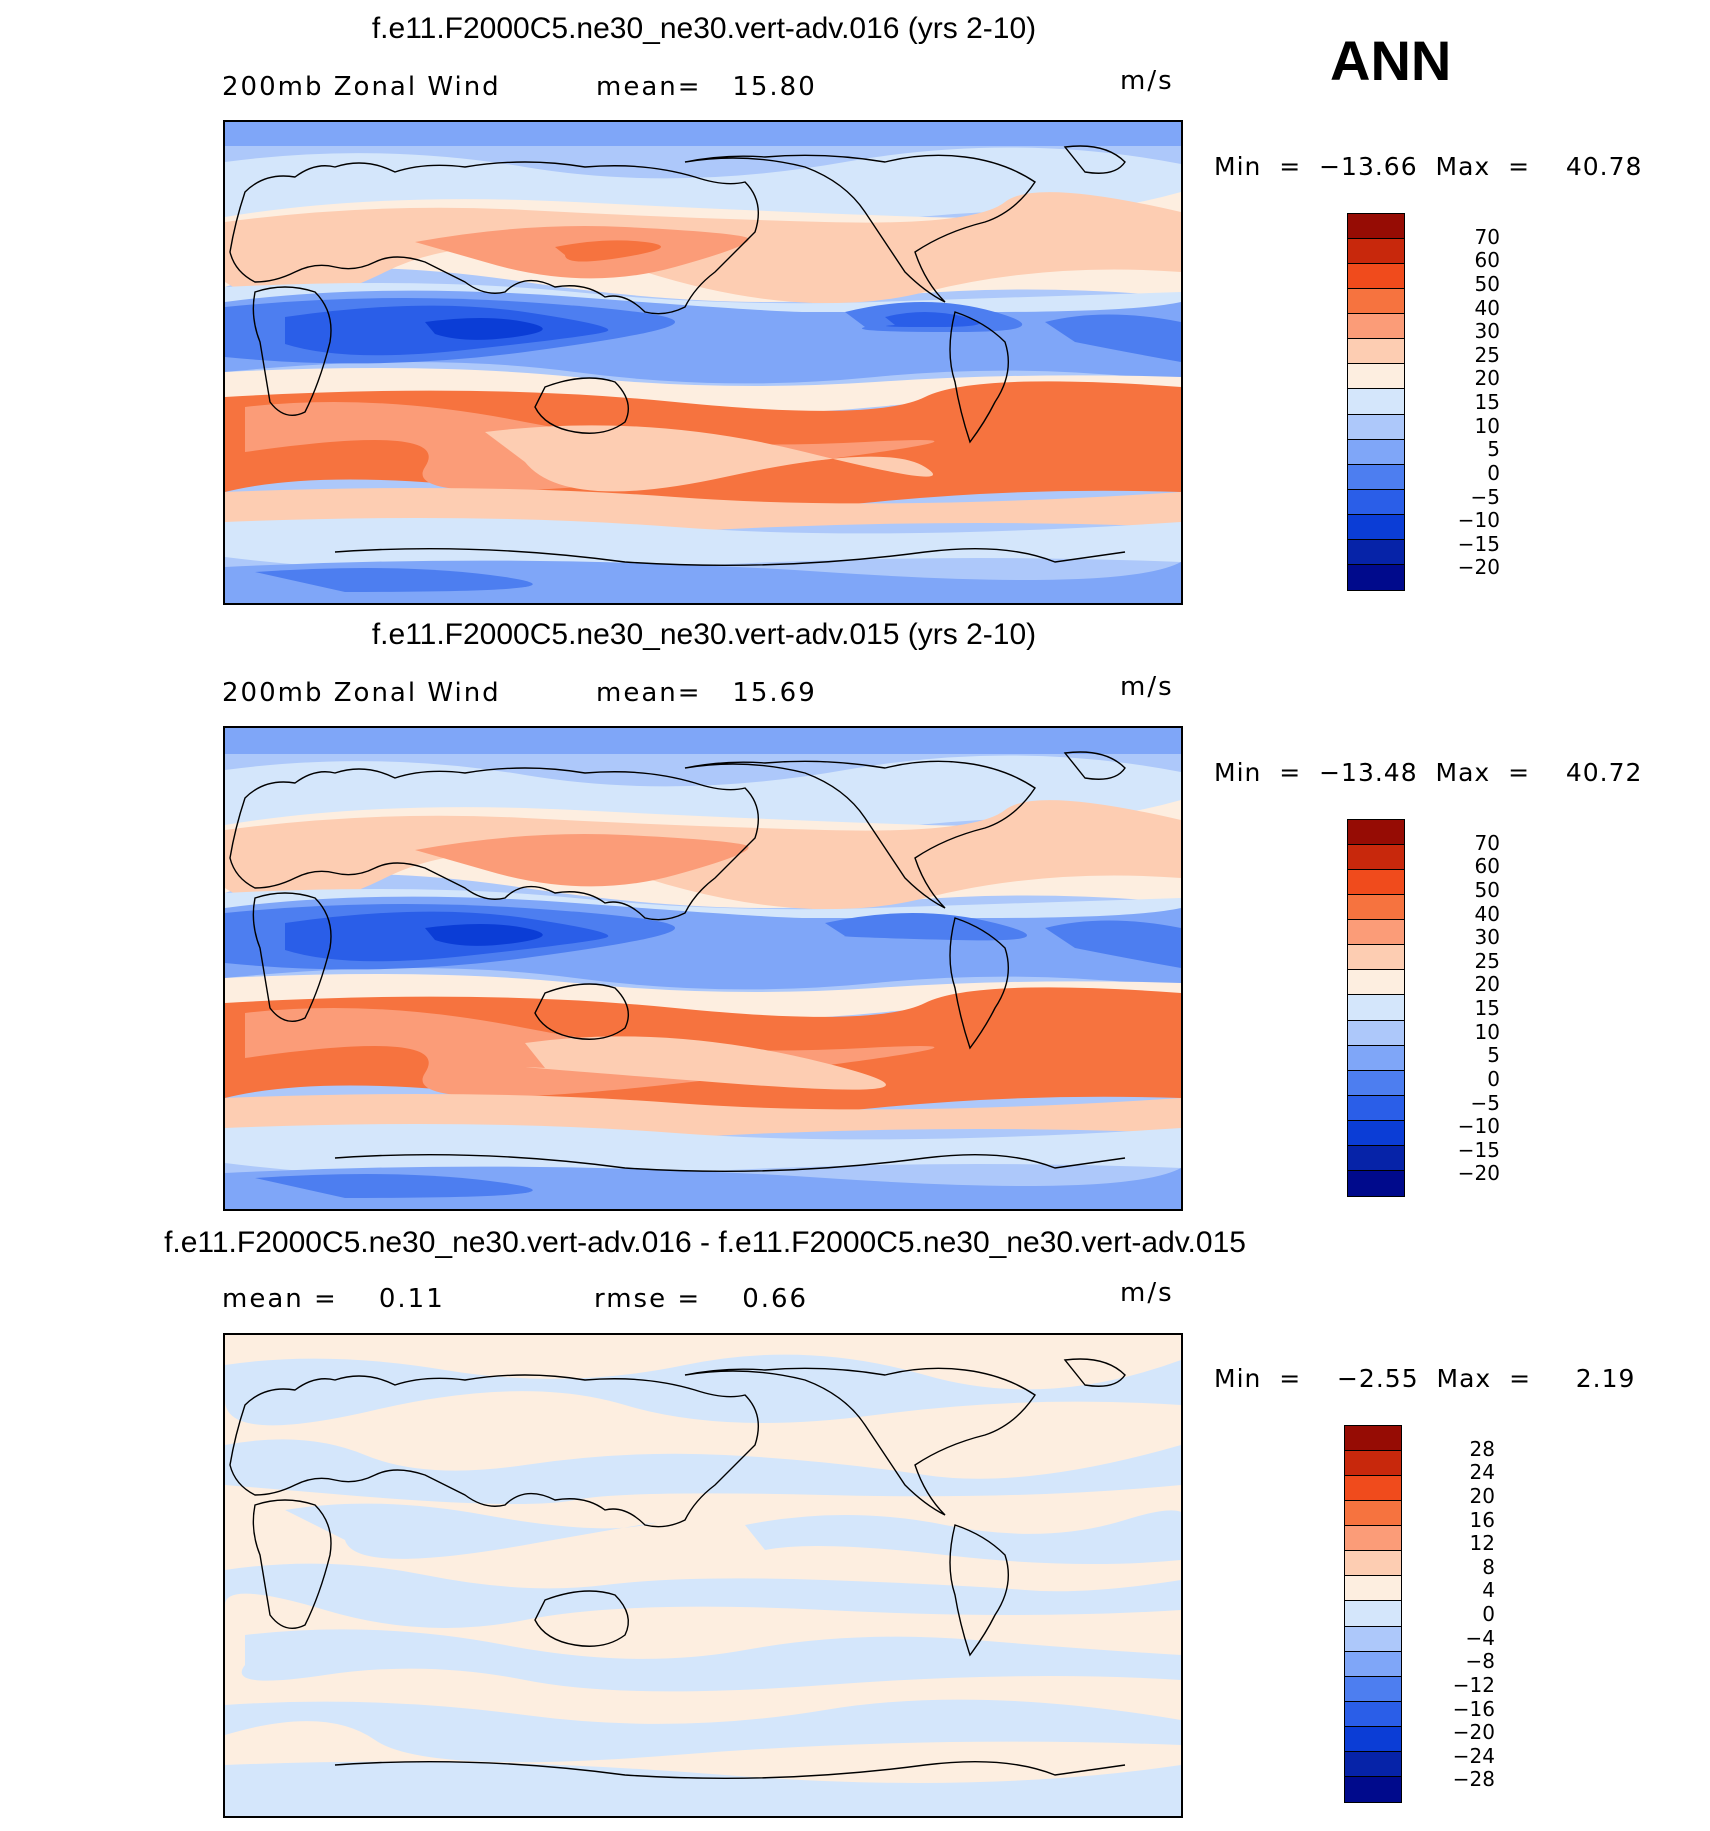 The image size is (1710, 1831). I want to click on panel-2-colorbar, so click(1376, 1008).